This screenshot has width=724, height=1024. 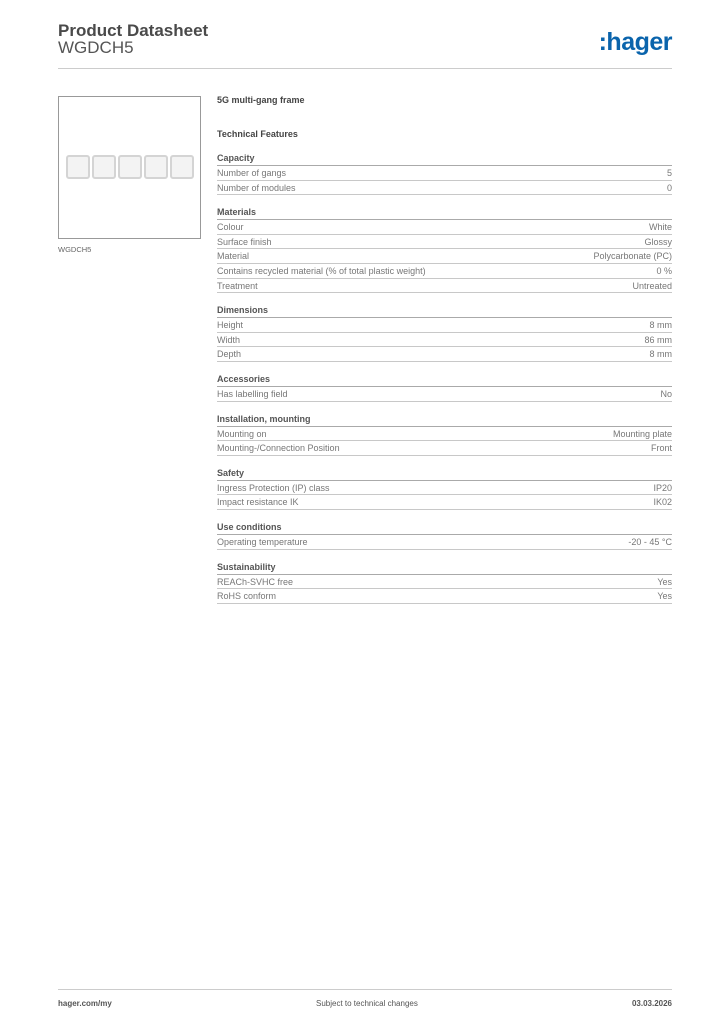 What do you see at coordinates (258, 502) in the screenshot?
I see `spec-label: Impact resistance IK` at bounding box center [258, 502].